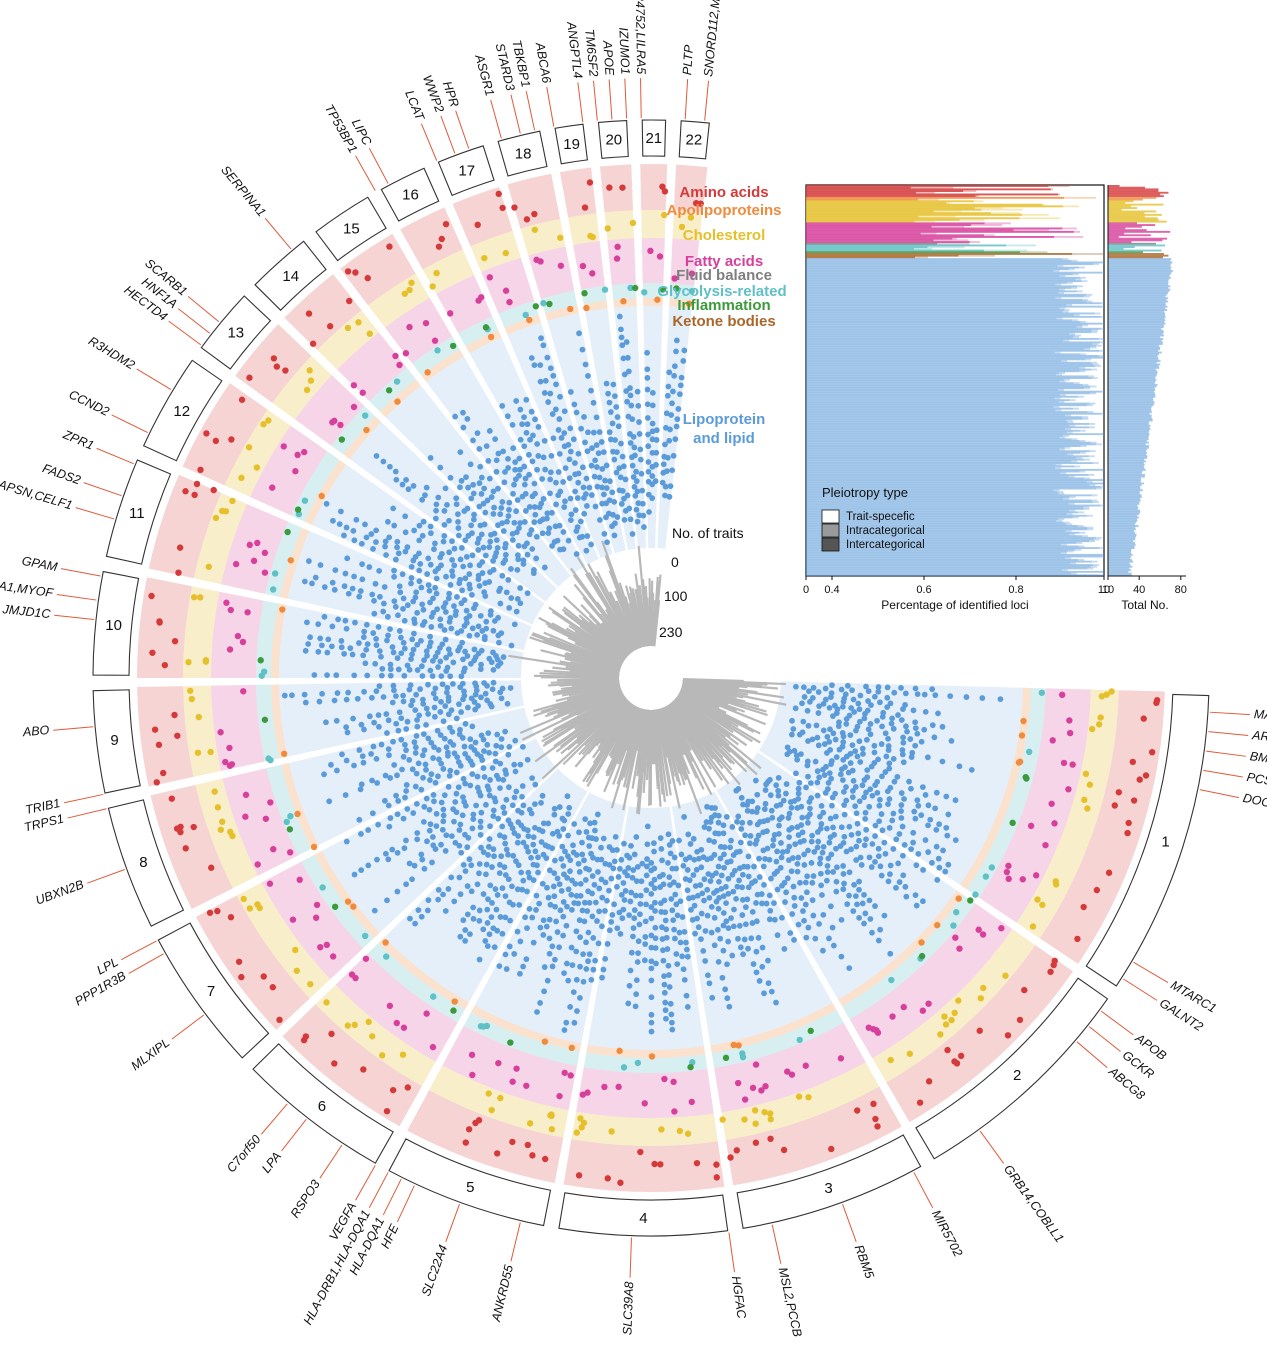  I want to click on ring-band, so click(995, 788).